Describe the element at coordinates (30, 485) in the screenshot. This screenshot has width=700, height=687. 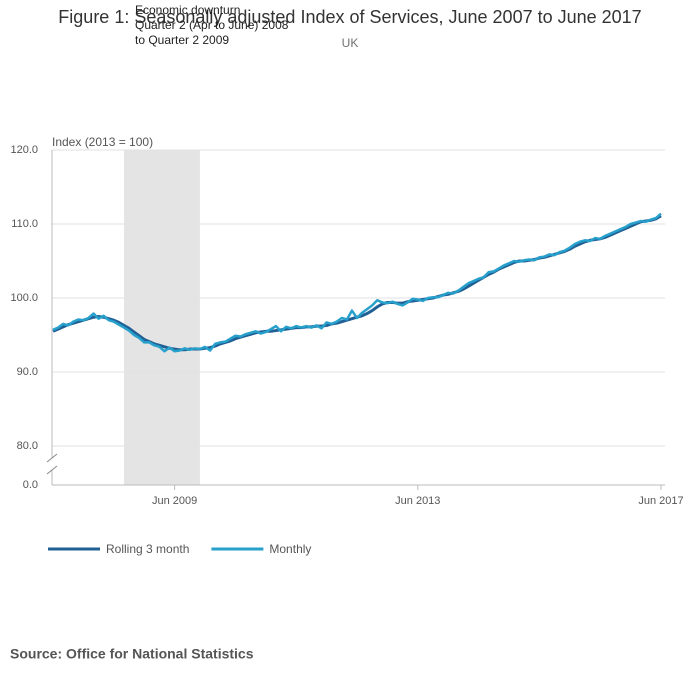
I see `y-tick-label: 0.0` at that location.